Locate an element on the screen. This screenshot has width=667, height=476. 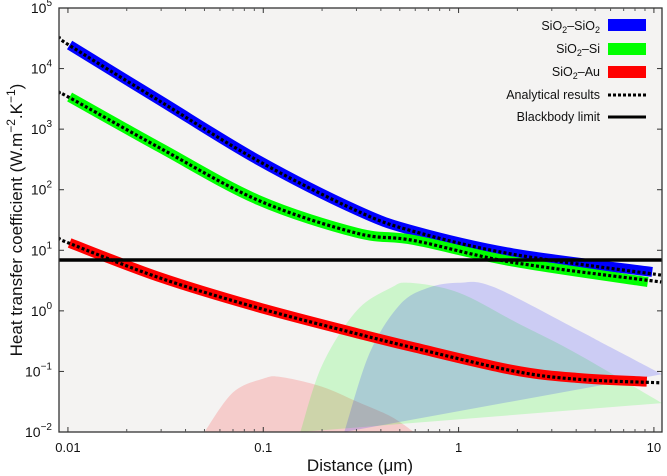
y-axis-label: Heat transfer coefficient (W.m−2.K−1) is located at coordinates (15, 220).